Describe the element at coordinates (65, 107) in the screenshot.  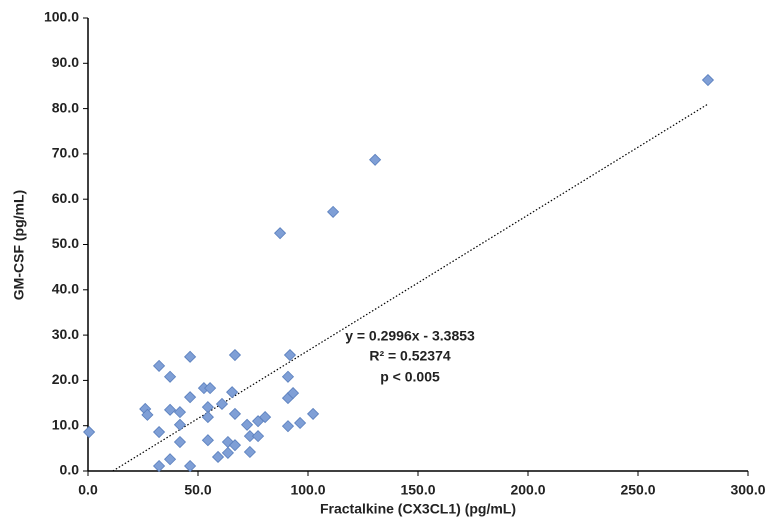
I see `y-tick-label: 80.0` at that location.